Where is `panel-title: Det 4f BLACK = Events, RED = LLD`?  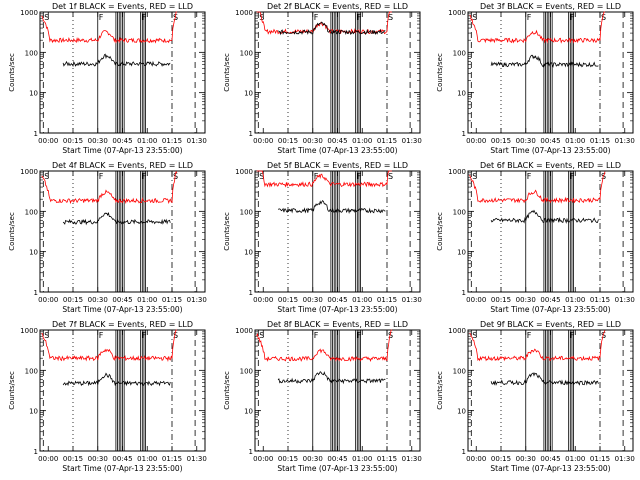 panel-title: Det 4f BLACK = Events, RED = LLD is located at coordinates (122, 165).